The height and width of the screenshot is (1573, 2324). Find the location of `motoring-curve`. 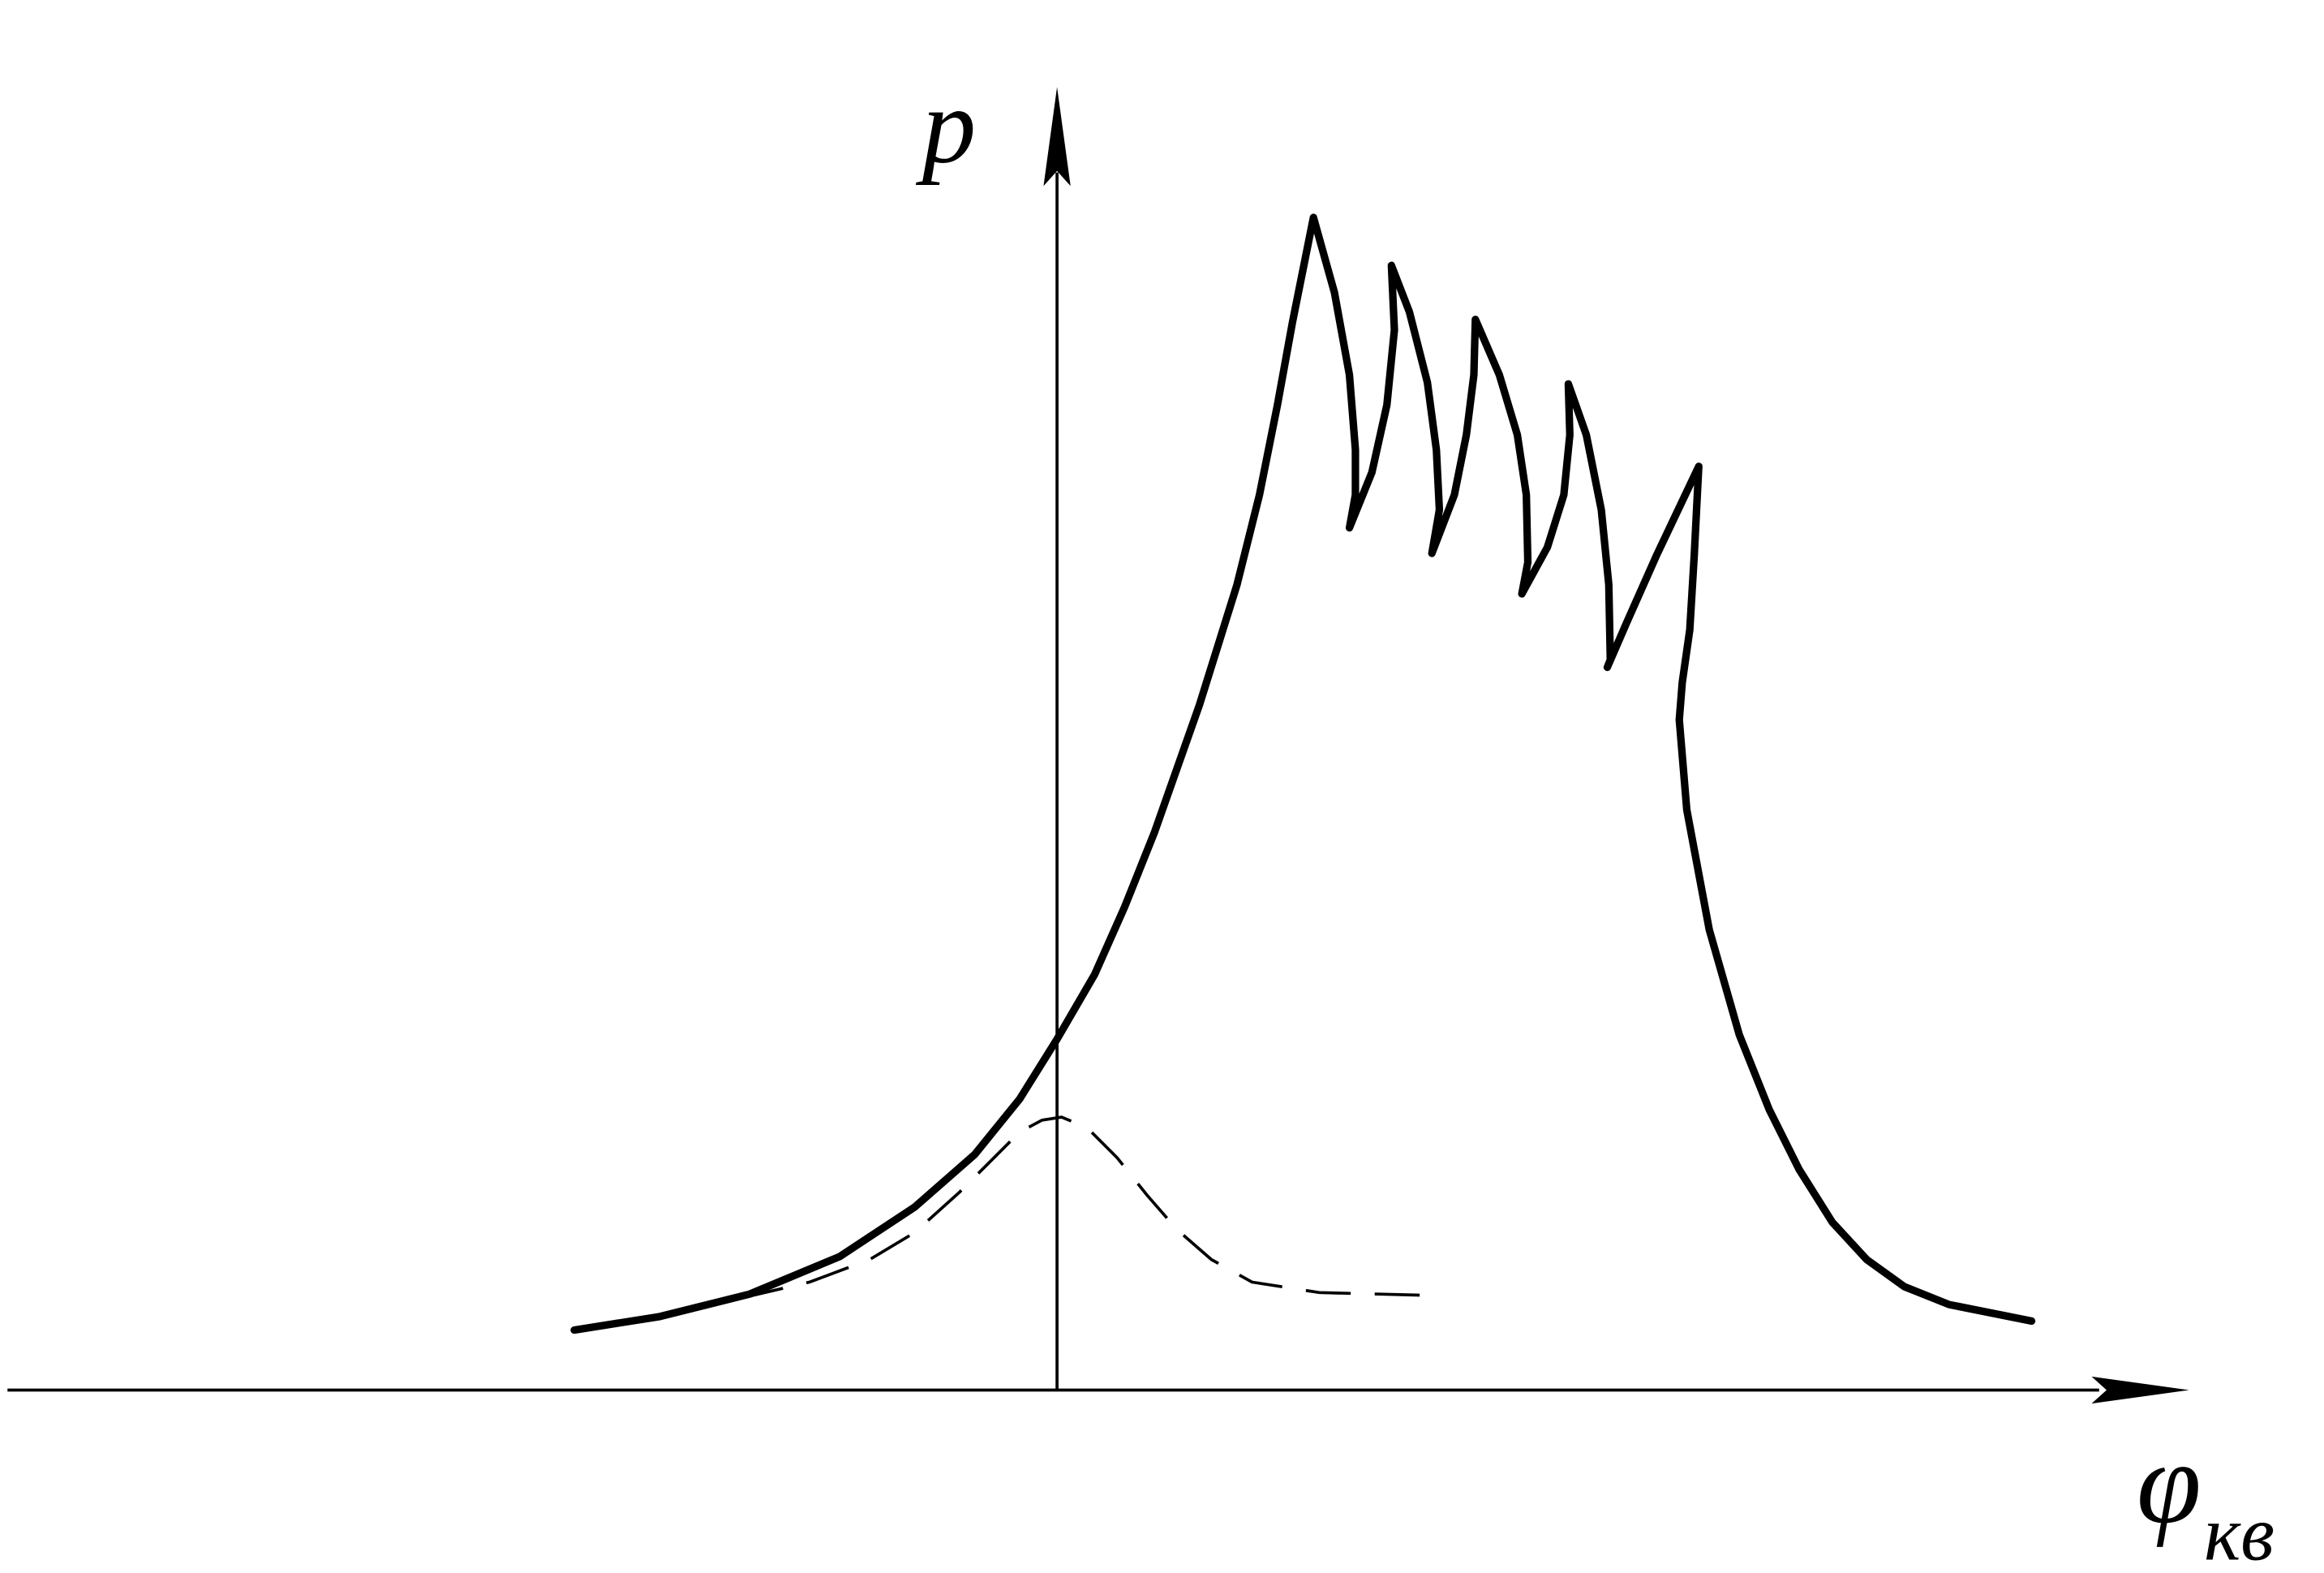

motoring-curve is located at coordinates (1087, 1207).